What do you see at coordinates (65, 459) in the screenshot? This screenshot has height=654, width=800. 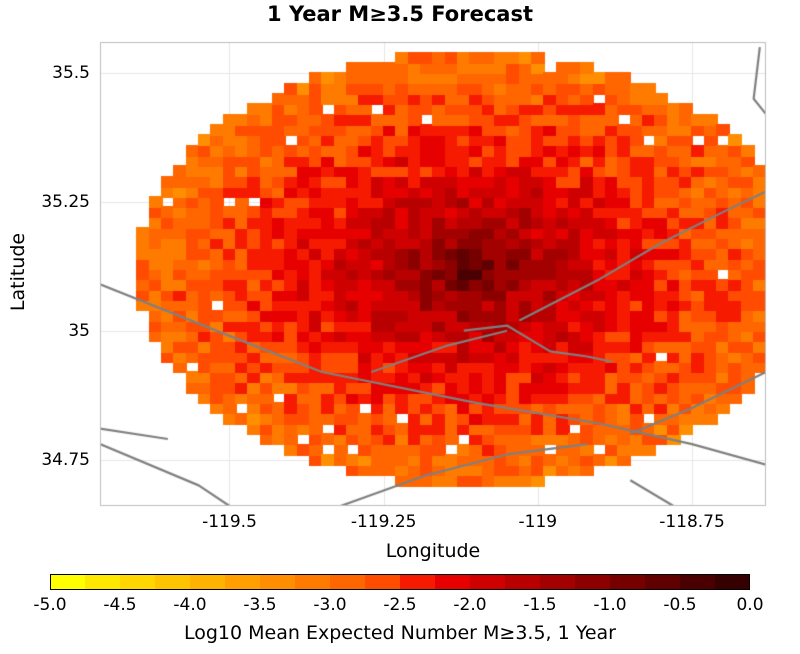 I see `y-tick-label: 34.75` at bounding box center [65, 459].